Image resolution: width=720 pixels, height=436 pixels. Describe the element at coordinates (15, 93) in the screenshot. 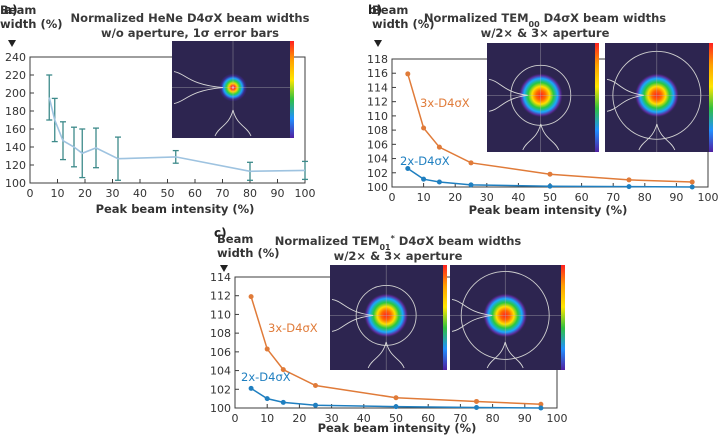

I see `y-tick-label: 200` at that location.